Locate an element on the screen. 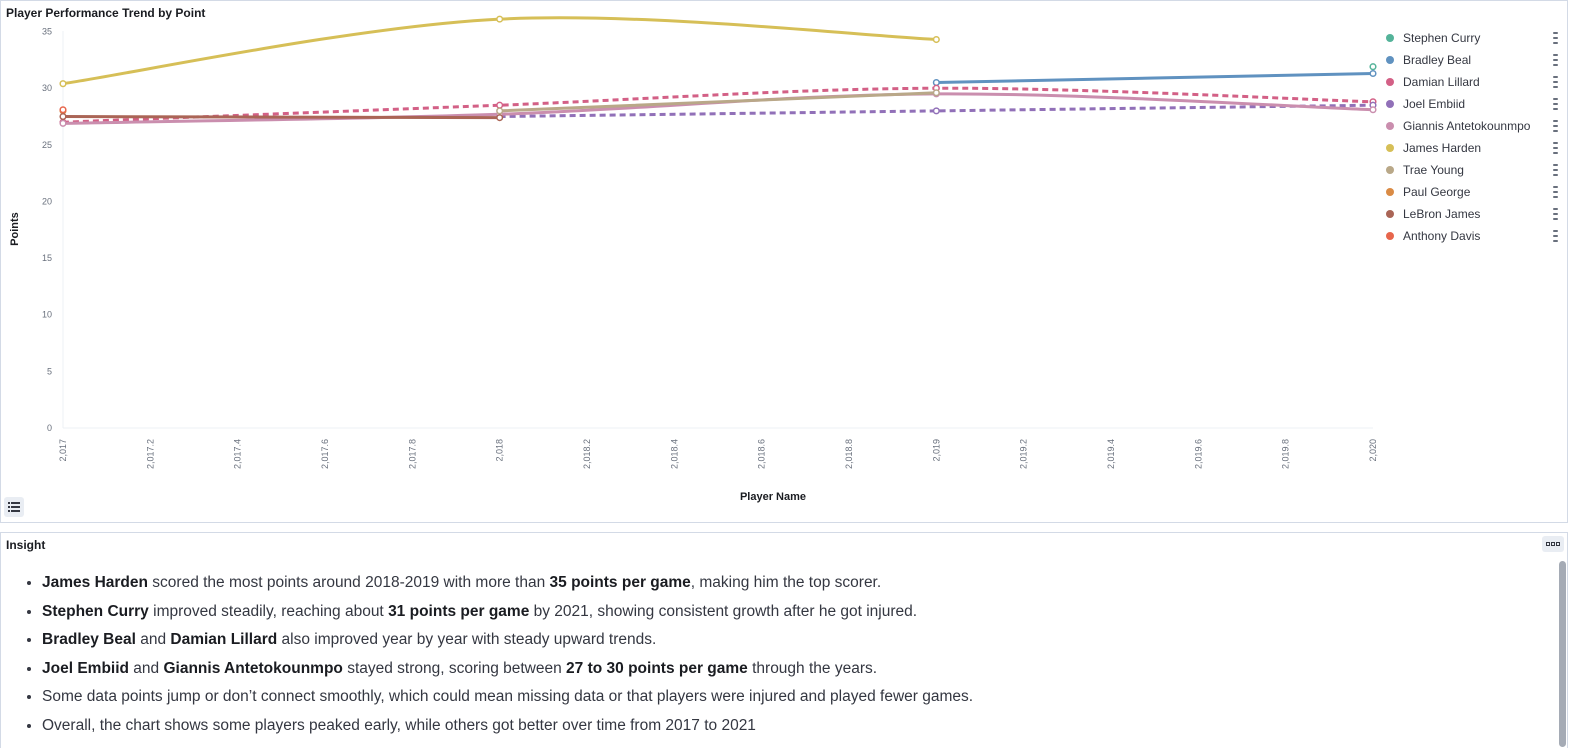  insight-title: Insight is located at coordinates (26, 545).